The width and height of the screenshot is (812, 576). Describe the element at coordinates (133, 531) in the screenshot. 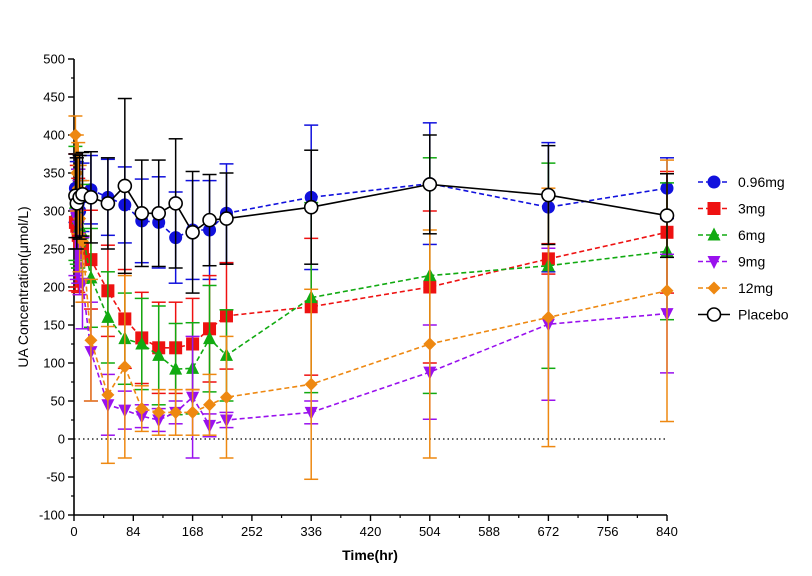

I see `x-tick-label: 84` at that location.